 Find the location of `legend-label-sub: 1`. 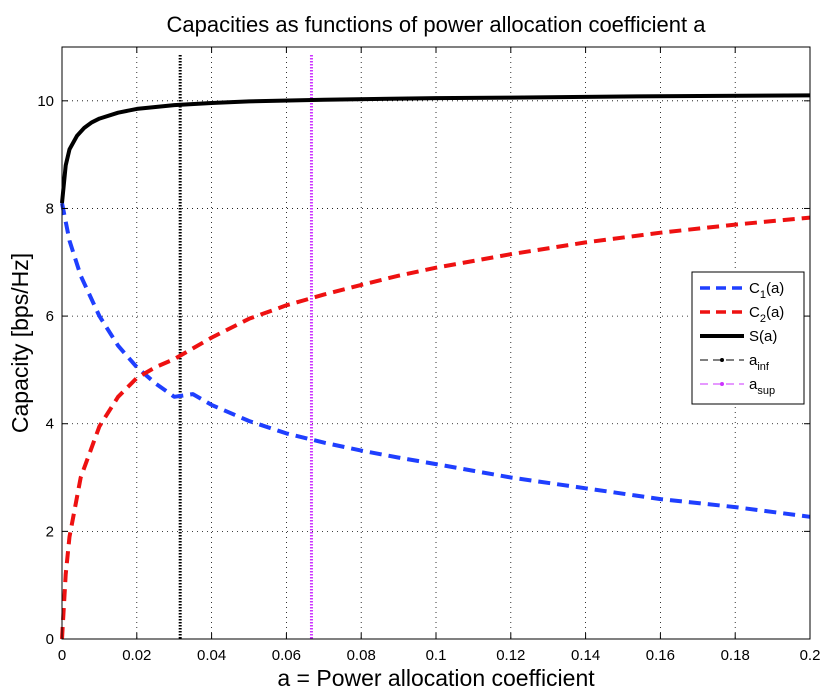

legend-label-sub: 1 is located at coordinates (763, 295).